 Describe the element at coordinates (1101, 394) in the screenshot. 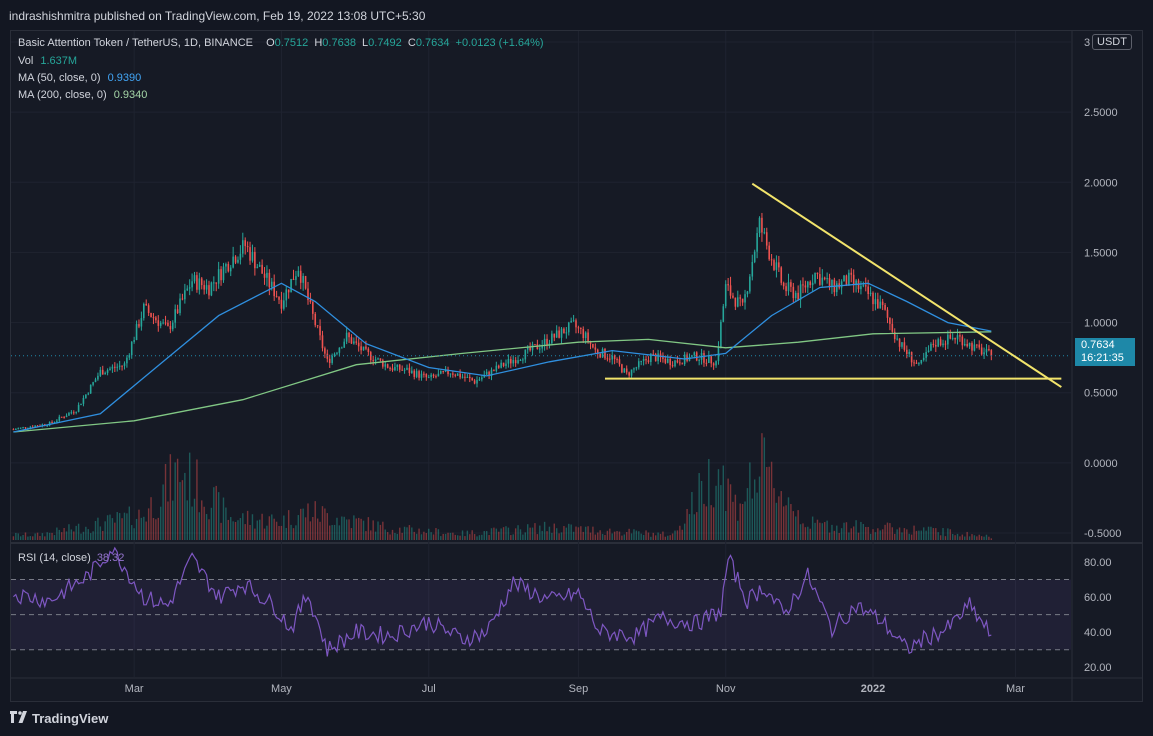

I see `price-tick-label: 0.5000` at that location.